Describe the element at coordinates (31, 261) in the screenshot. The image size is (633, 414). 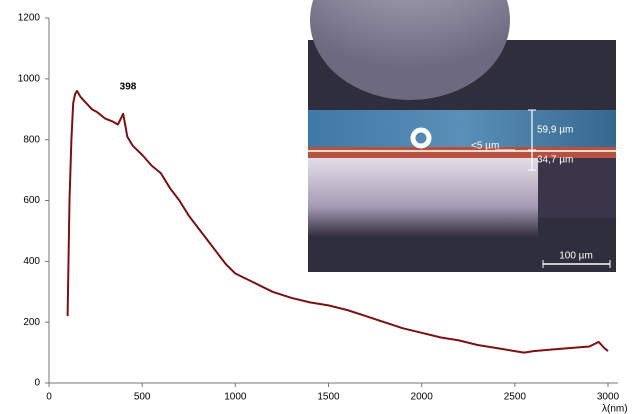
I see `y-tick-label: 400` at that location.